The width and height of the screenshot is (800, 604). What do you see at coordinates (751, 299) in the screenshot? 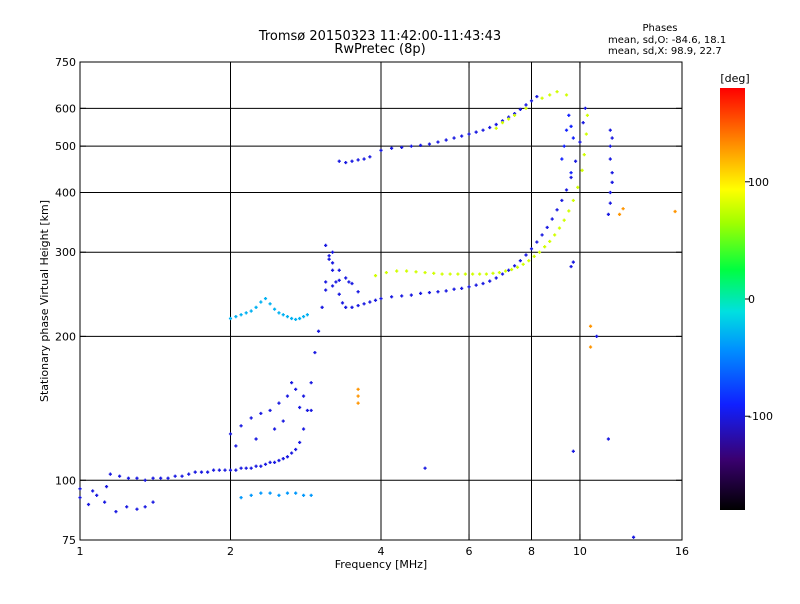
I see `colorbar-tick-label: 0` at bounding box center [751, 299].